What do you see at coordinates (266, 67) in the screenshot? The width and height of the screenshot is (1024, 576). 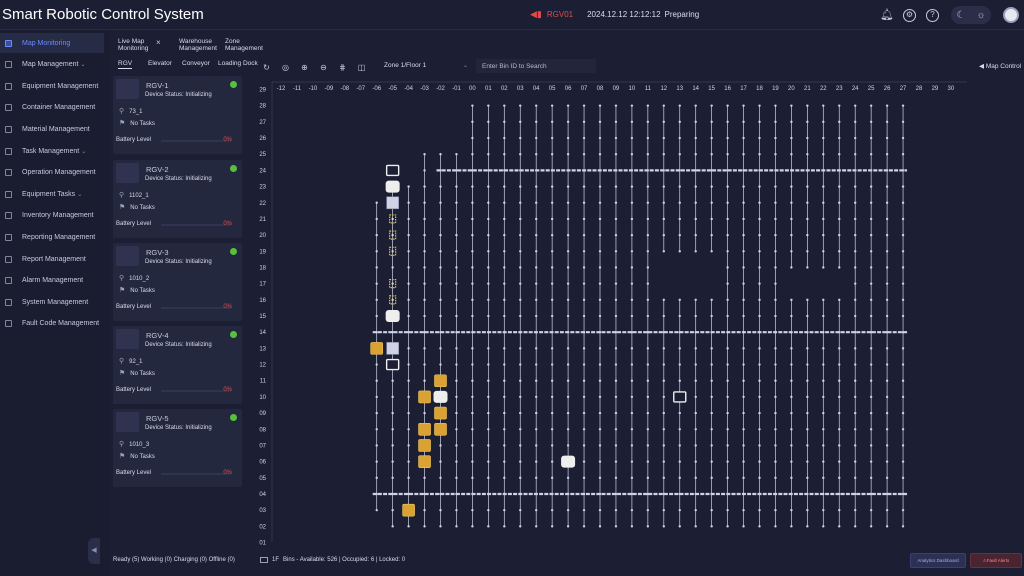 I see `refresh-icon: ↻` at bounding box center [266, 67].